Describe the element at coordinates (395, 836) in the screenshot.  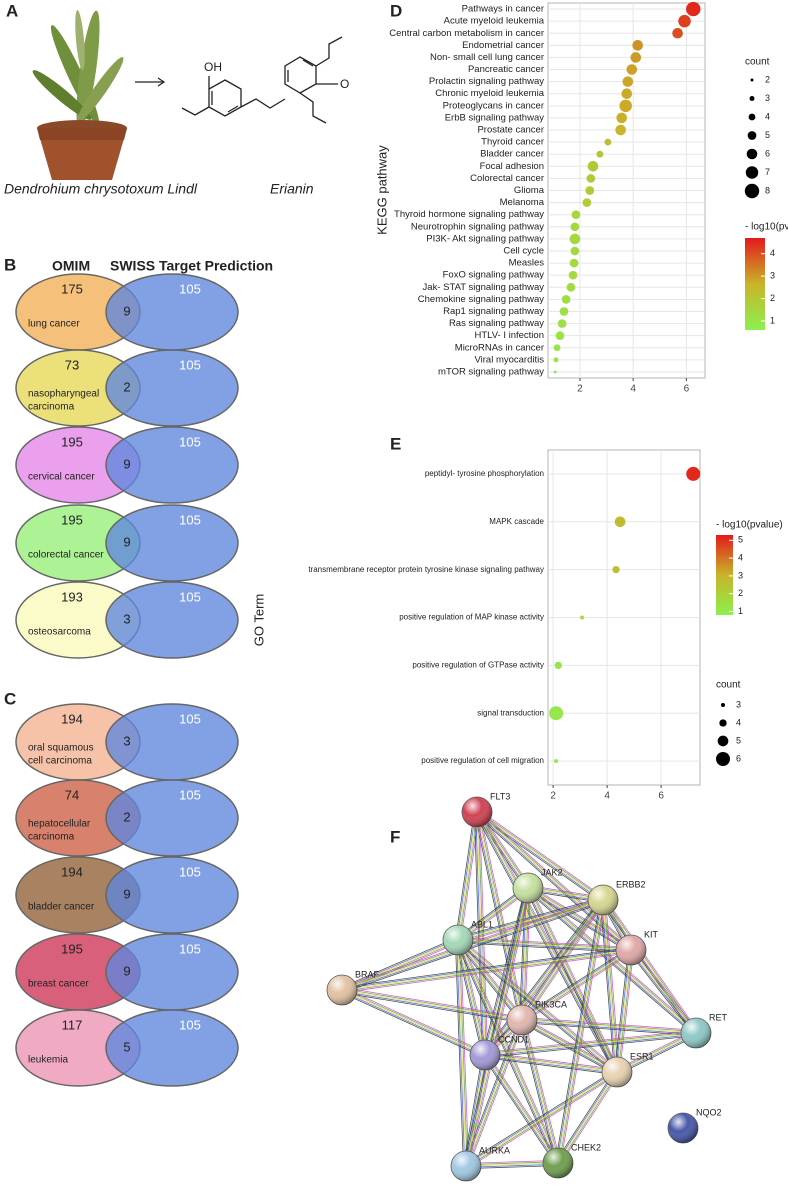
I see `panel-label: F` at that location.